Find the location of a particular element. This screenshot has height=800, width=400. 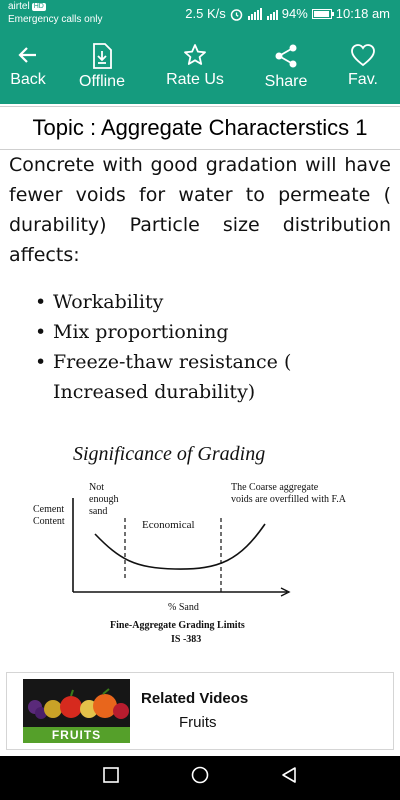

related-subtitle: Fruits is located at coordinates (198, 722).